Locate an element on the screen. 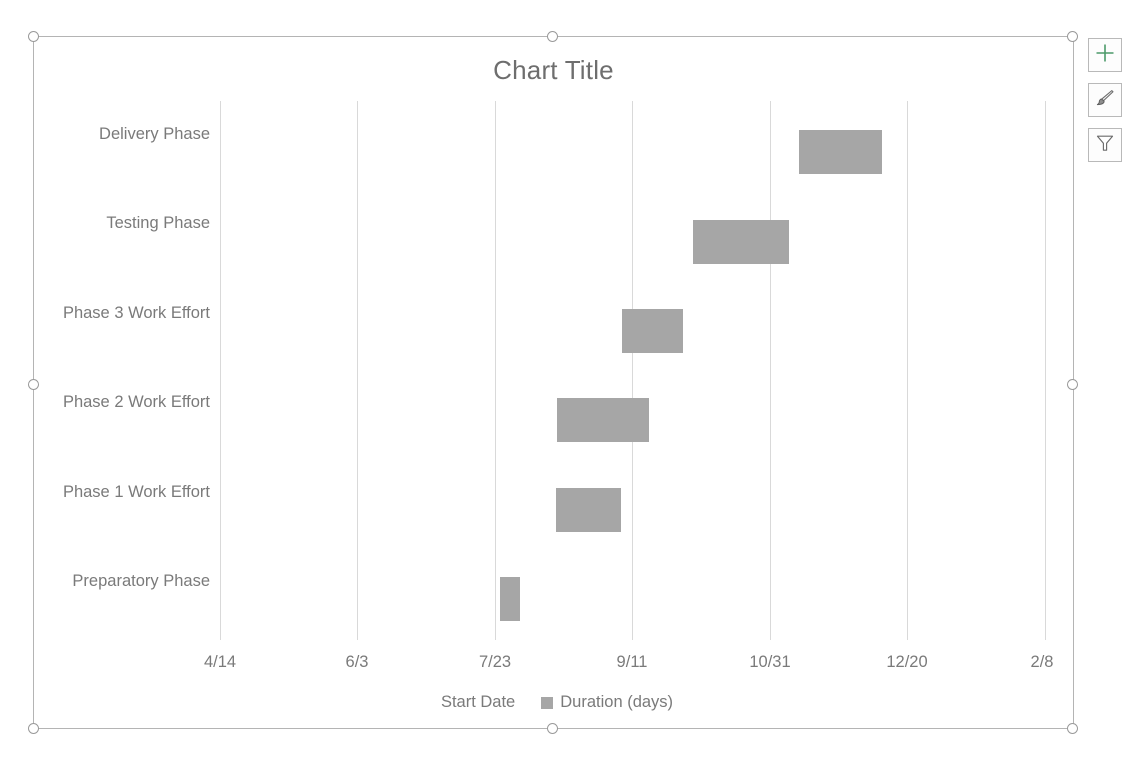 The image size is (1130, 765). legend-entry-duration-days: Duration (days) is located at coordinates (607, 702).